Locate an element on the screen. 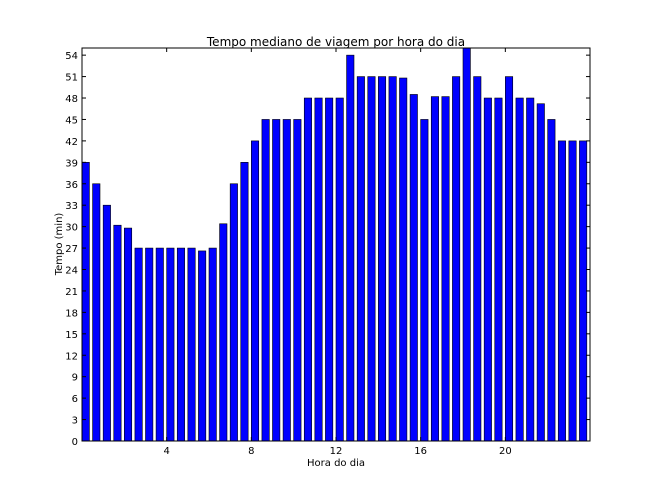  y-tick-label: 24 is located at coordinates (71, 271).